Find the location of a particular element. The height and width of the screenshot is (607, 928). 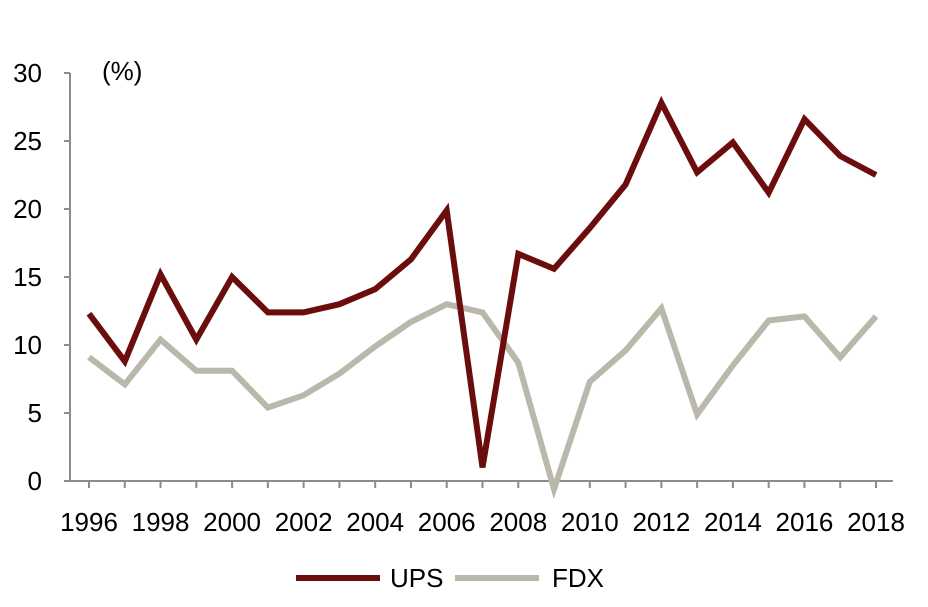

x-tick-label: 2002 is located at coordinates (304, 522).